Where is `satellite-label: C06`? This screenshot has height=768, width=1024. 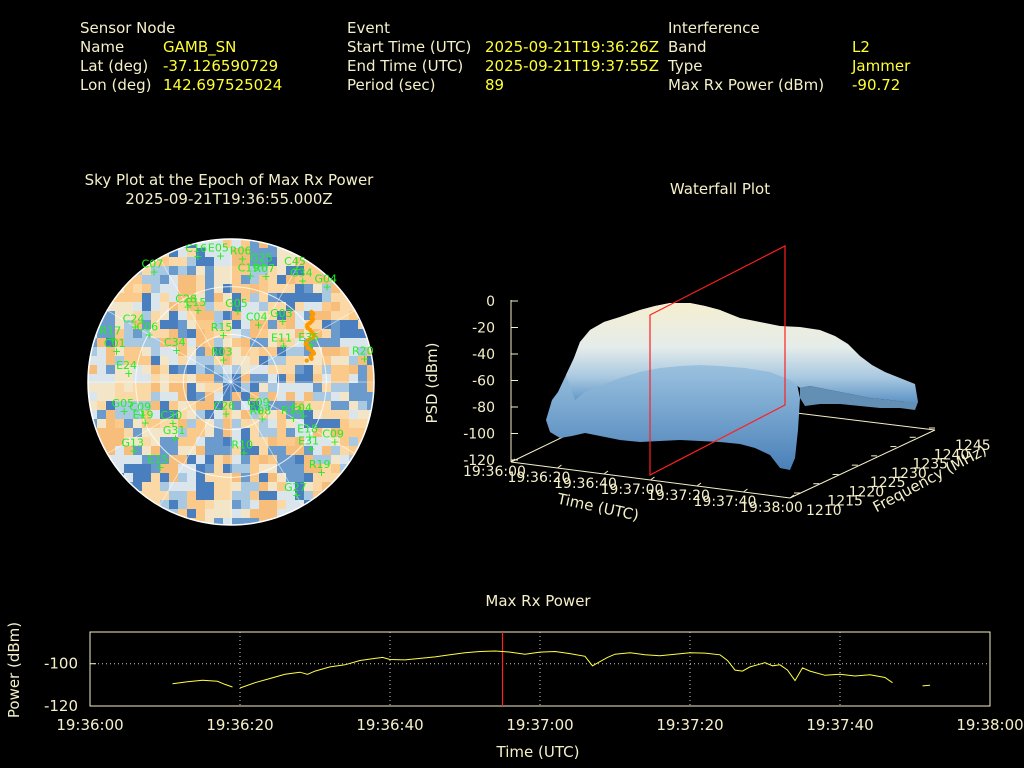 satellite-label: C06 is located at coordinates (147, 326).